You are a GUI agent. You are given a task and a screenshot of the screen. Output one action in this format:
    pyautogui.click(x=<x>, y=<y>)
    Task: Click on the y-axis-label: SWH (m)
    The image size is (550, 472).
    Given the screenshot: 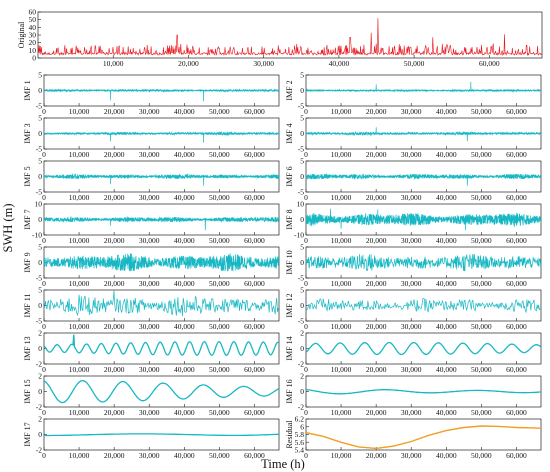 What is the action you would take?
    pyautogui.click(x=8, y=228)
    